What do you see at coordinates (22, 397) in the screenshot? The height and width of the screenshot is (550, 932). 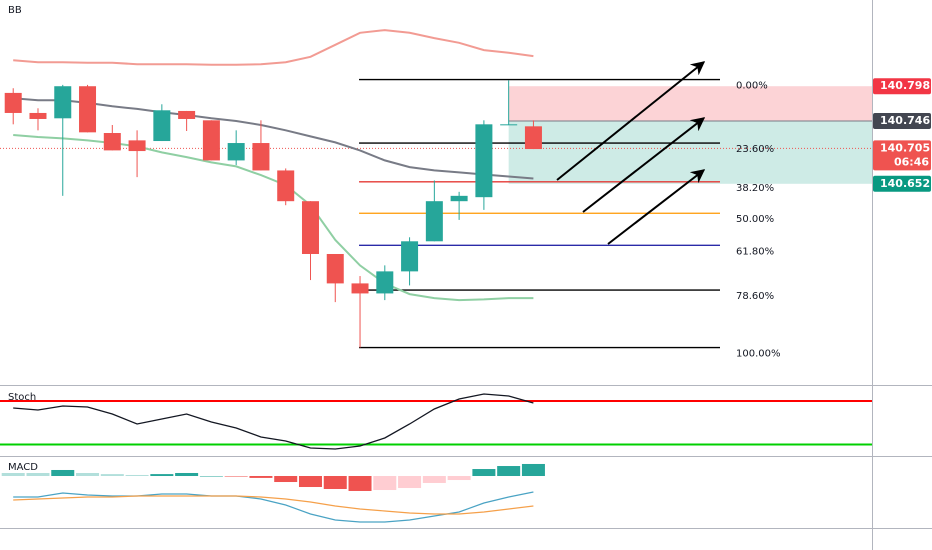 I see `pane-title: Stoch` at bounding box center [22, 397].